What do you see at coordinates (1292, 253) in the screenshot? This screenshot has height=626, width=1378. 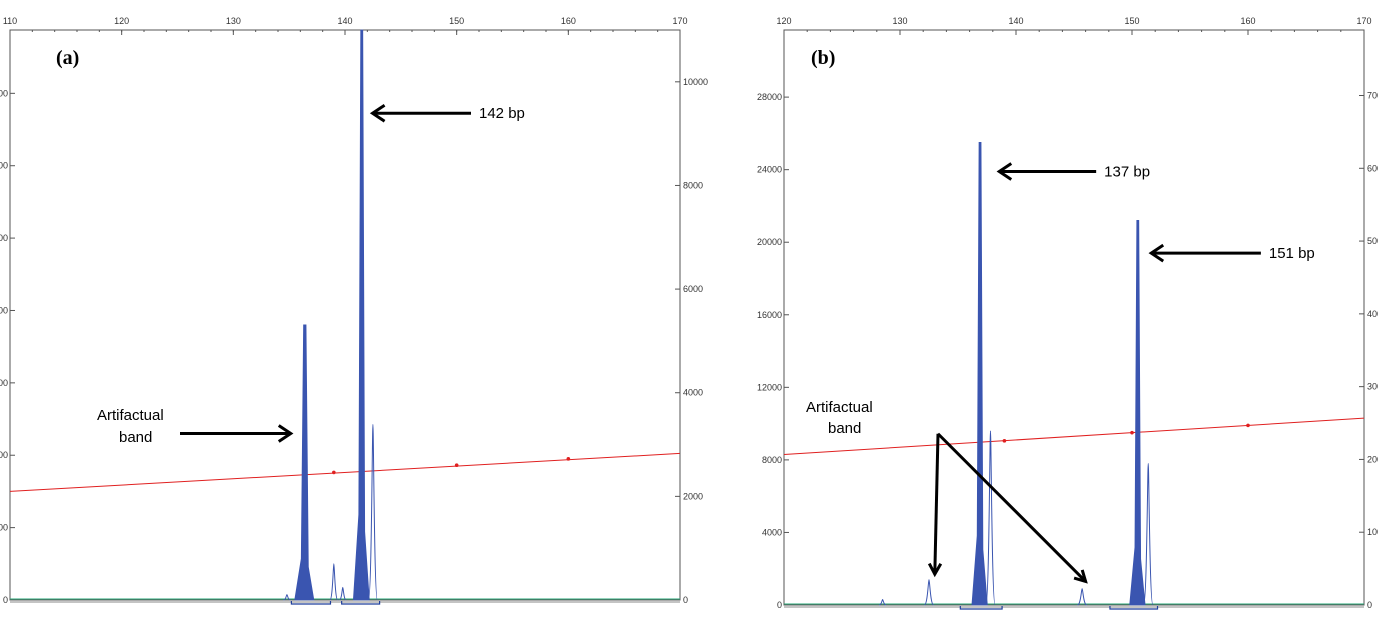 I see `annotation-label: 151 bp` at bounding box center [1292, 253].